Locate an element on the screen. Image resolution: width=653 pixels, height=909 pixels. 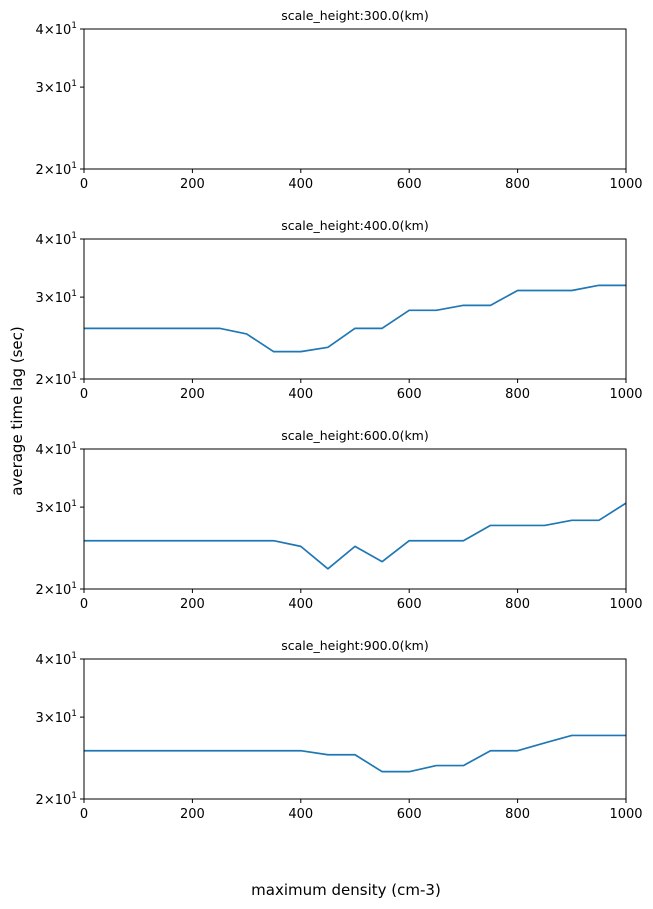
subplot-title: scale_height:400.0(km) is located at coordinates (354, 225).